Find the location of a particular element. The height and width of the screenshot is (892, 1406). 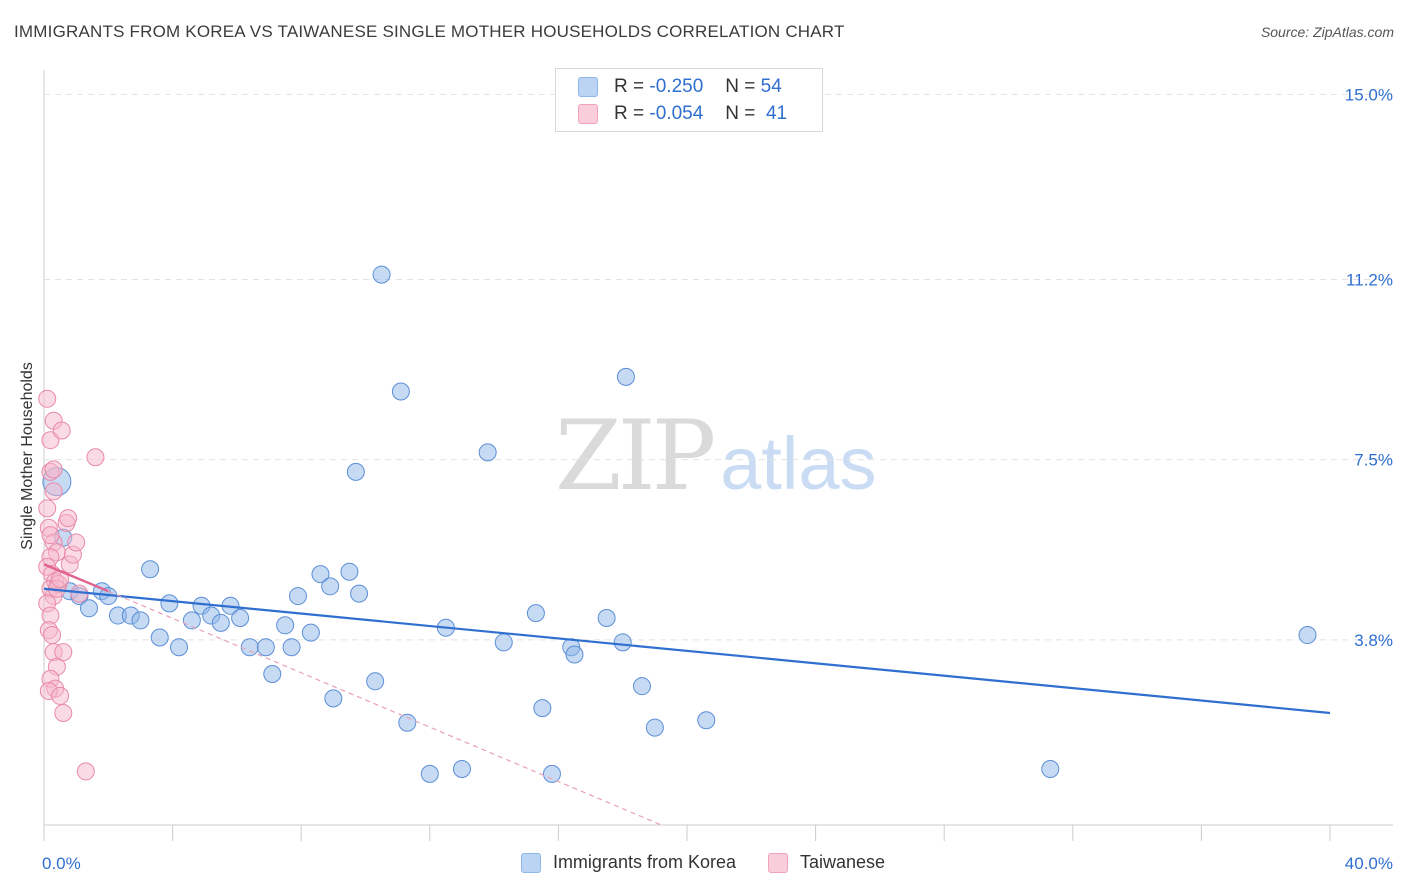

korea-trend-line is located at coordinates (687, 651).